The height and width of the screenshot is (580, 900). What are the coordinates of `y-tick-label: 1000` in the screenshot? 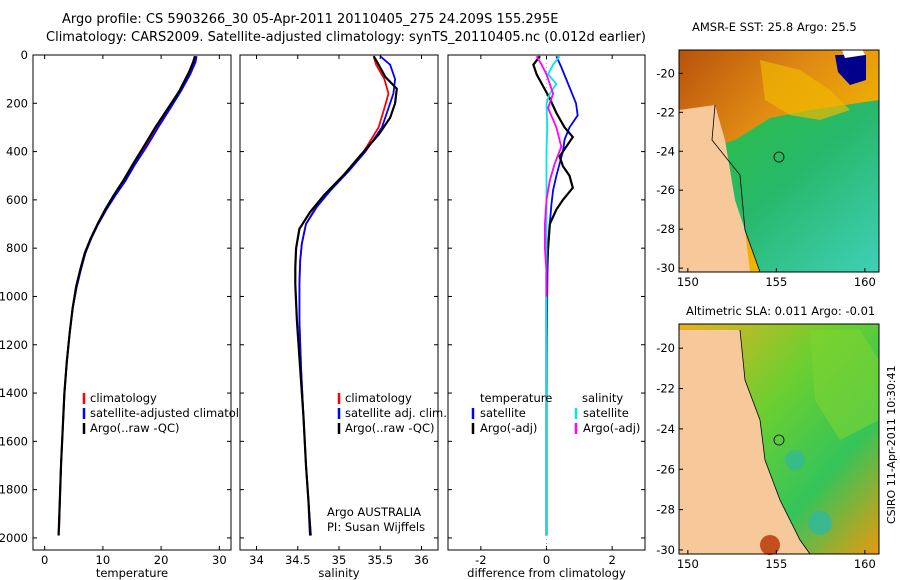 It's located at (14, 296).